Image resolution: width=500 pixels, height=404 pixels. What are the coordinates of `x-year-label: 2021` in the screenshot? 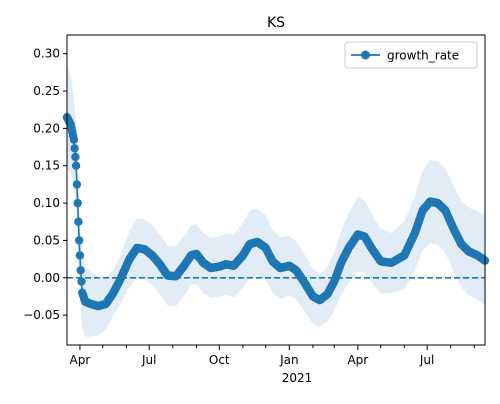 It's located at (297, 378).